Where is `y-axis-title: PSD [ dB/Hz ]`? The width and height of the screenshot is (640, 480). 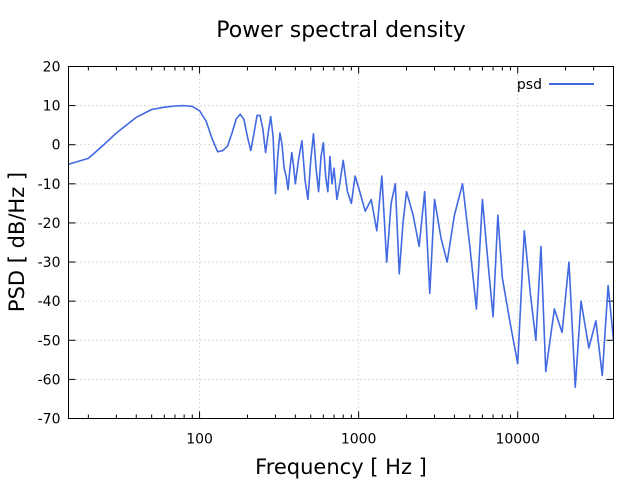 y-axis-title: PSD [ dB/Hz ] is located at coordinates (17, 242).